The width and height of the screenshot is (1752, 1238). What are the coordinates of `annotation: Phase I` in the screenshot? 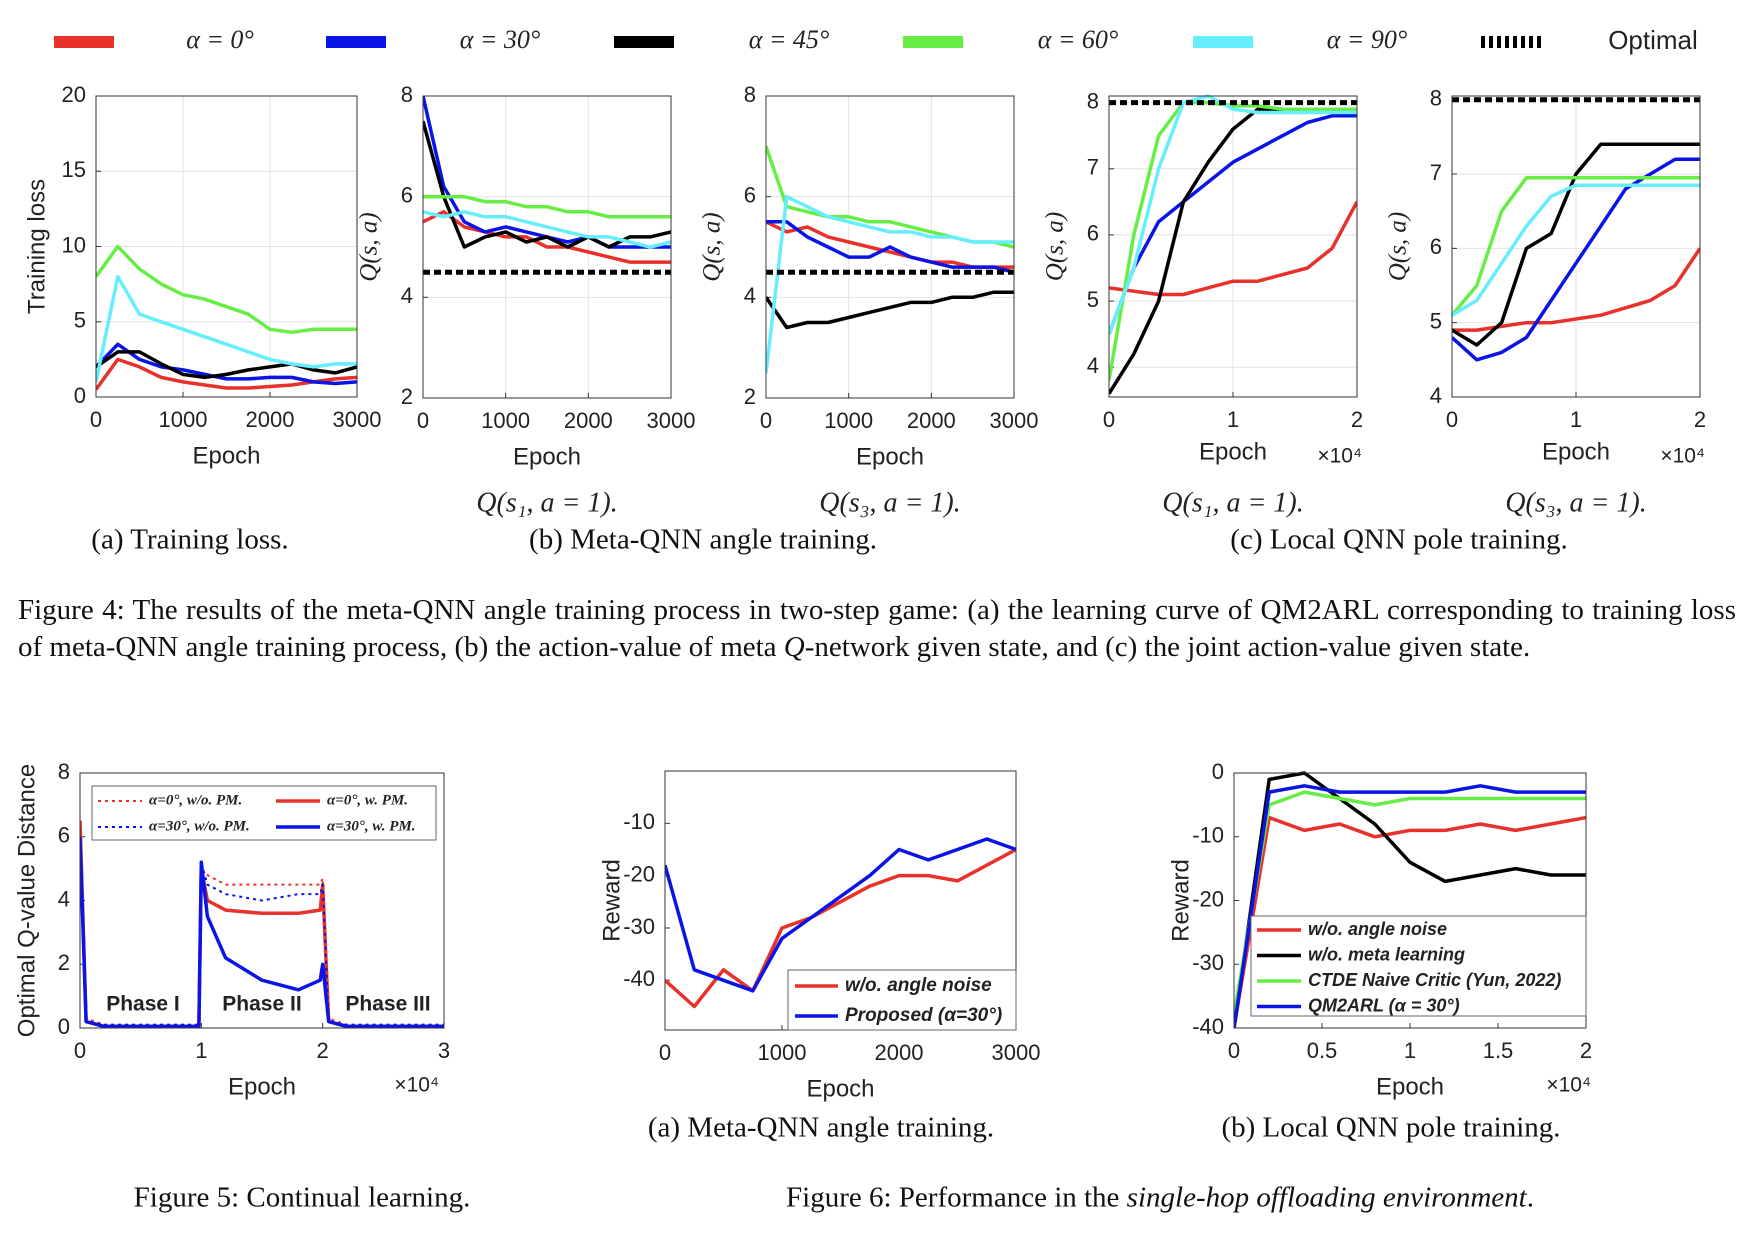 It's located at (143, 1004).